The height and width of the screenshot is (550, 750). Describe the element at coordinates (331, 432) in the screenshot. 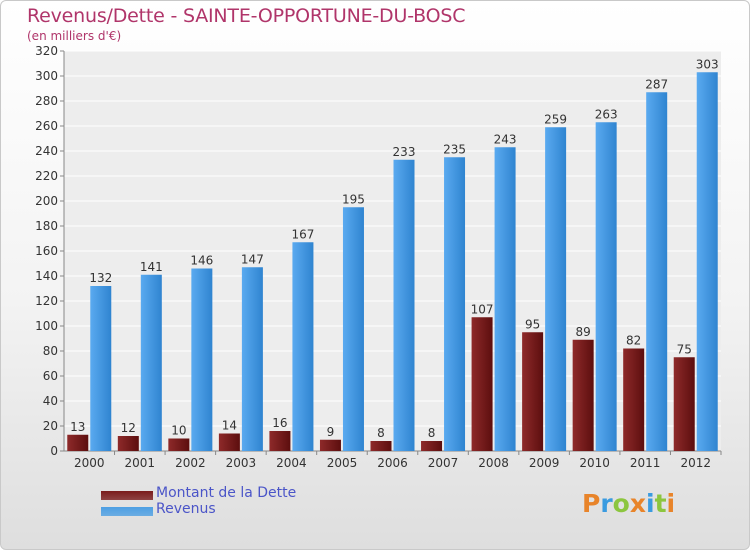

I see `data-label-dette: 9` at that location.